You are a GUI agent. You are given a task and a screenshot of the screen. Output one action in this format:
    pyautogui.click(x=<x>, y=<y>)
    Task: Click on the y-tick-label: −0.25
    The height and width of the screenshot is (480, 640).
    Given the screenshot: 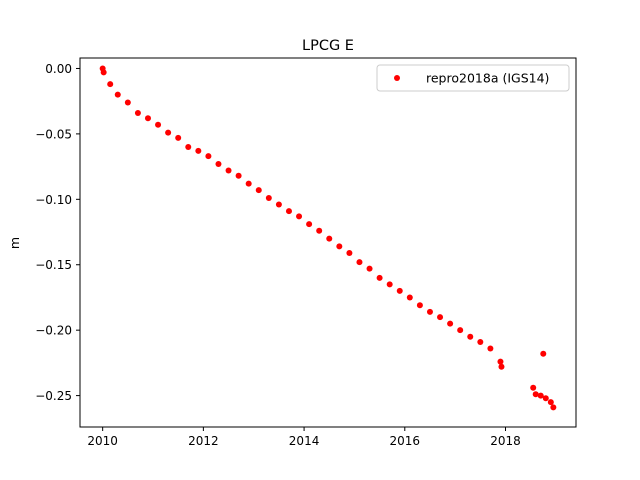 What is the action you would take?
    pyautogui.click(x=53, y=396)
    